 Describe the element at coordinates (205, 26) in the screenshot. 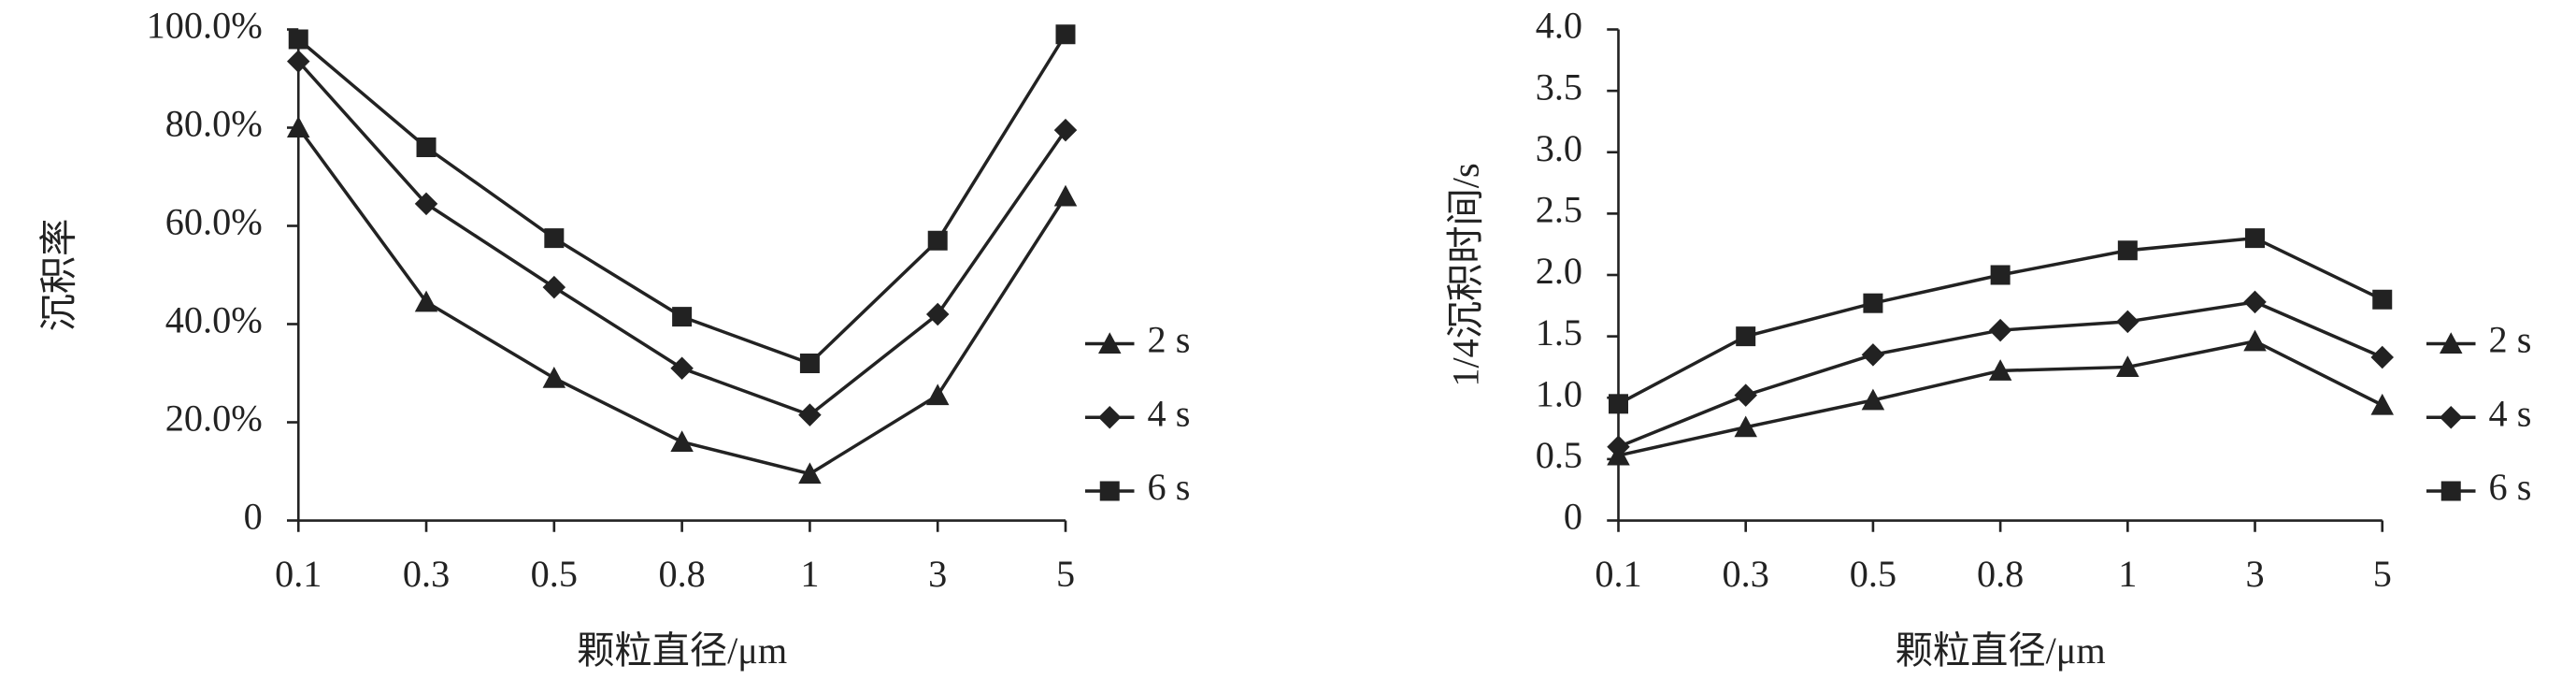

I see `y-tick-label: 100.0%` at that location.